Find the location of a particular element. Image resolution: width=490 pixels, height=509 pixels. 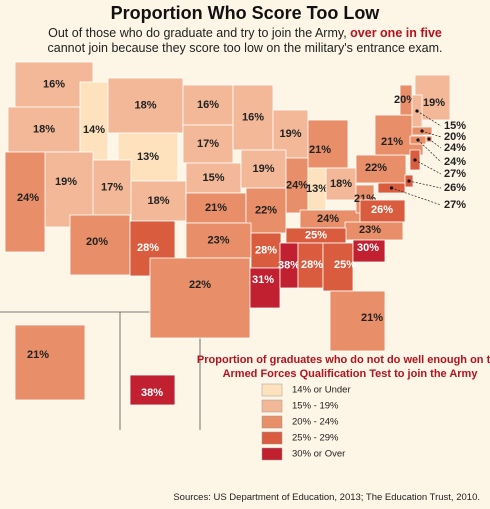

state-label: 14% is located at coordinates (94, 130).